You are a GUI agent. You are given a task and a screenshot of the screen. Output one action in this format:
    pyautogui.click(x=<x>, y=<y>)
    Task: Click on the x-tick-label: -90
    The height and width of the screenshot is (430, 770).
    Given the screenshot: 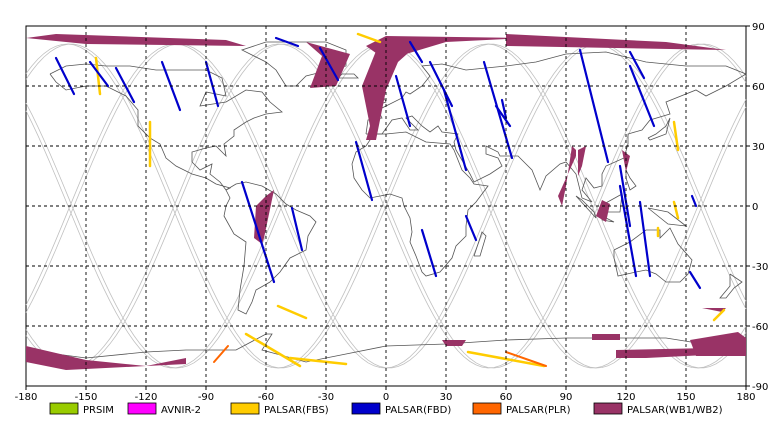 What is the action you would take?
    pyautogui.click(x=206, y=397)
    